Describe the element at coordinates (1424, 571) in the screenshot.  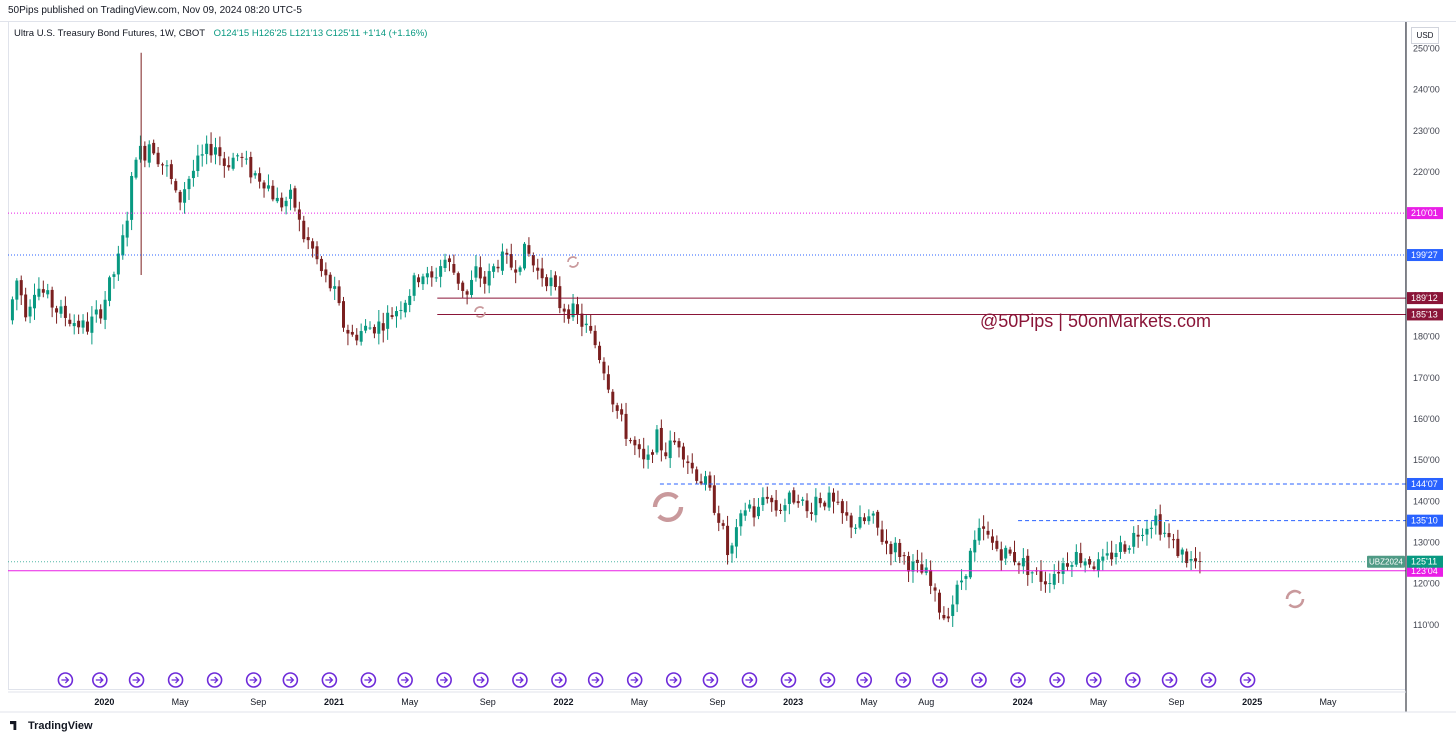
I see `price-level-label: 123'04` at that location.